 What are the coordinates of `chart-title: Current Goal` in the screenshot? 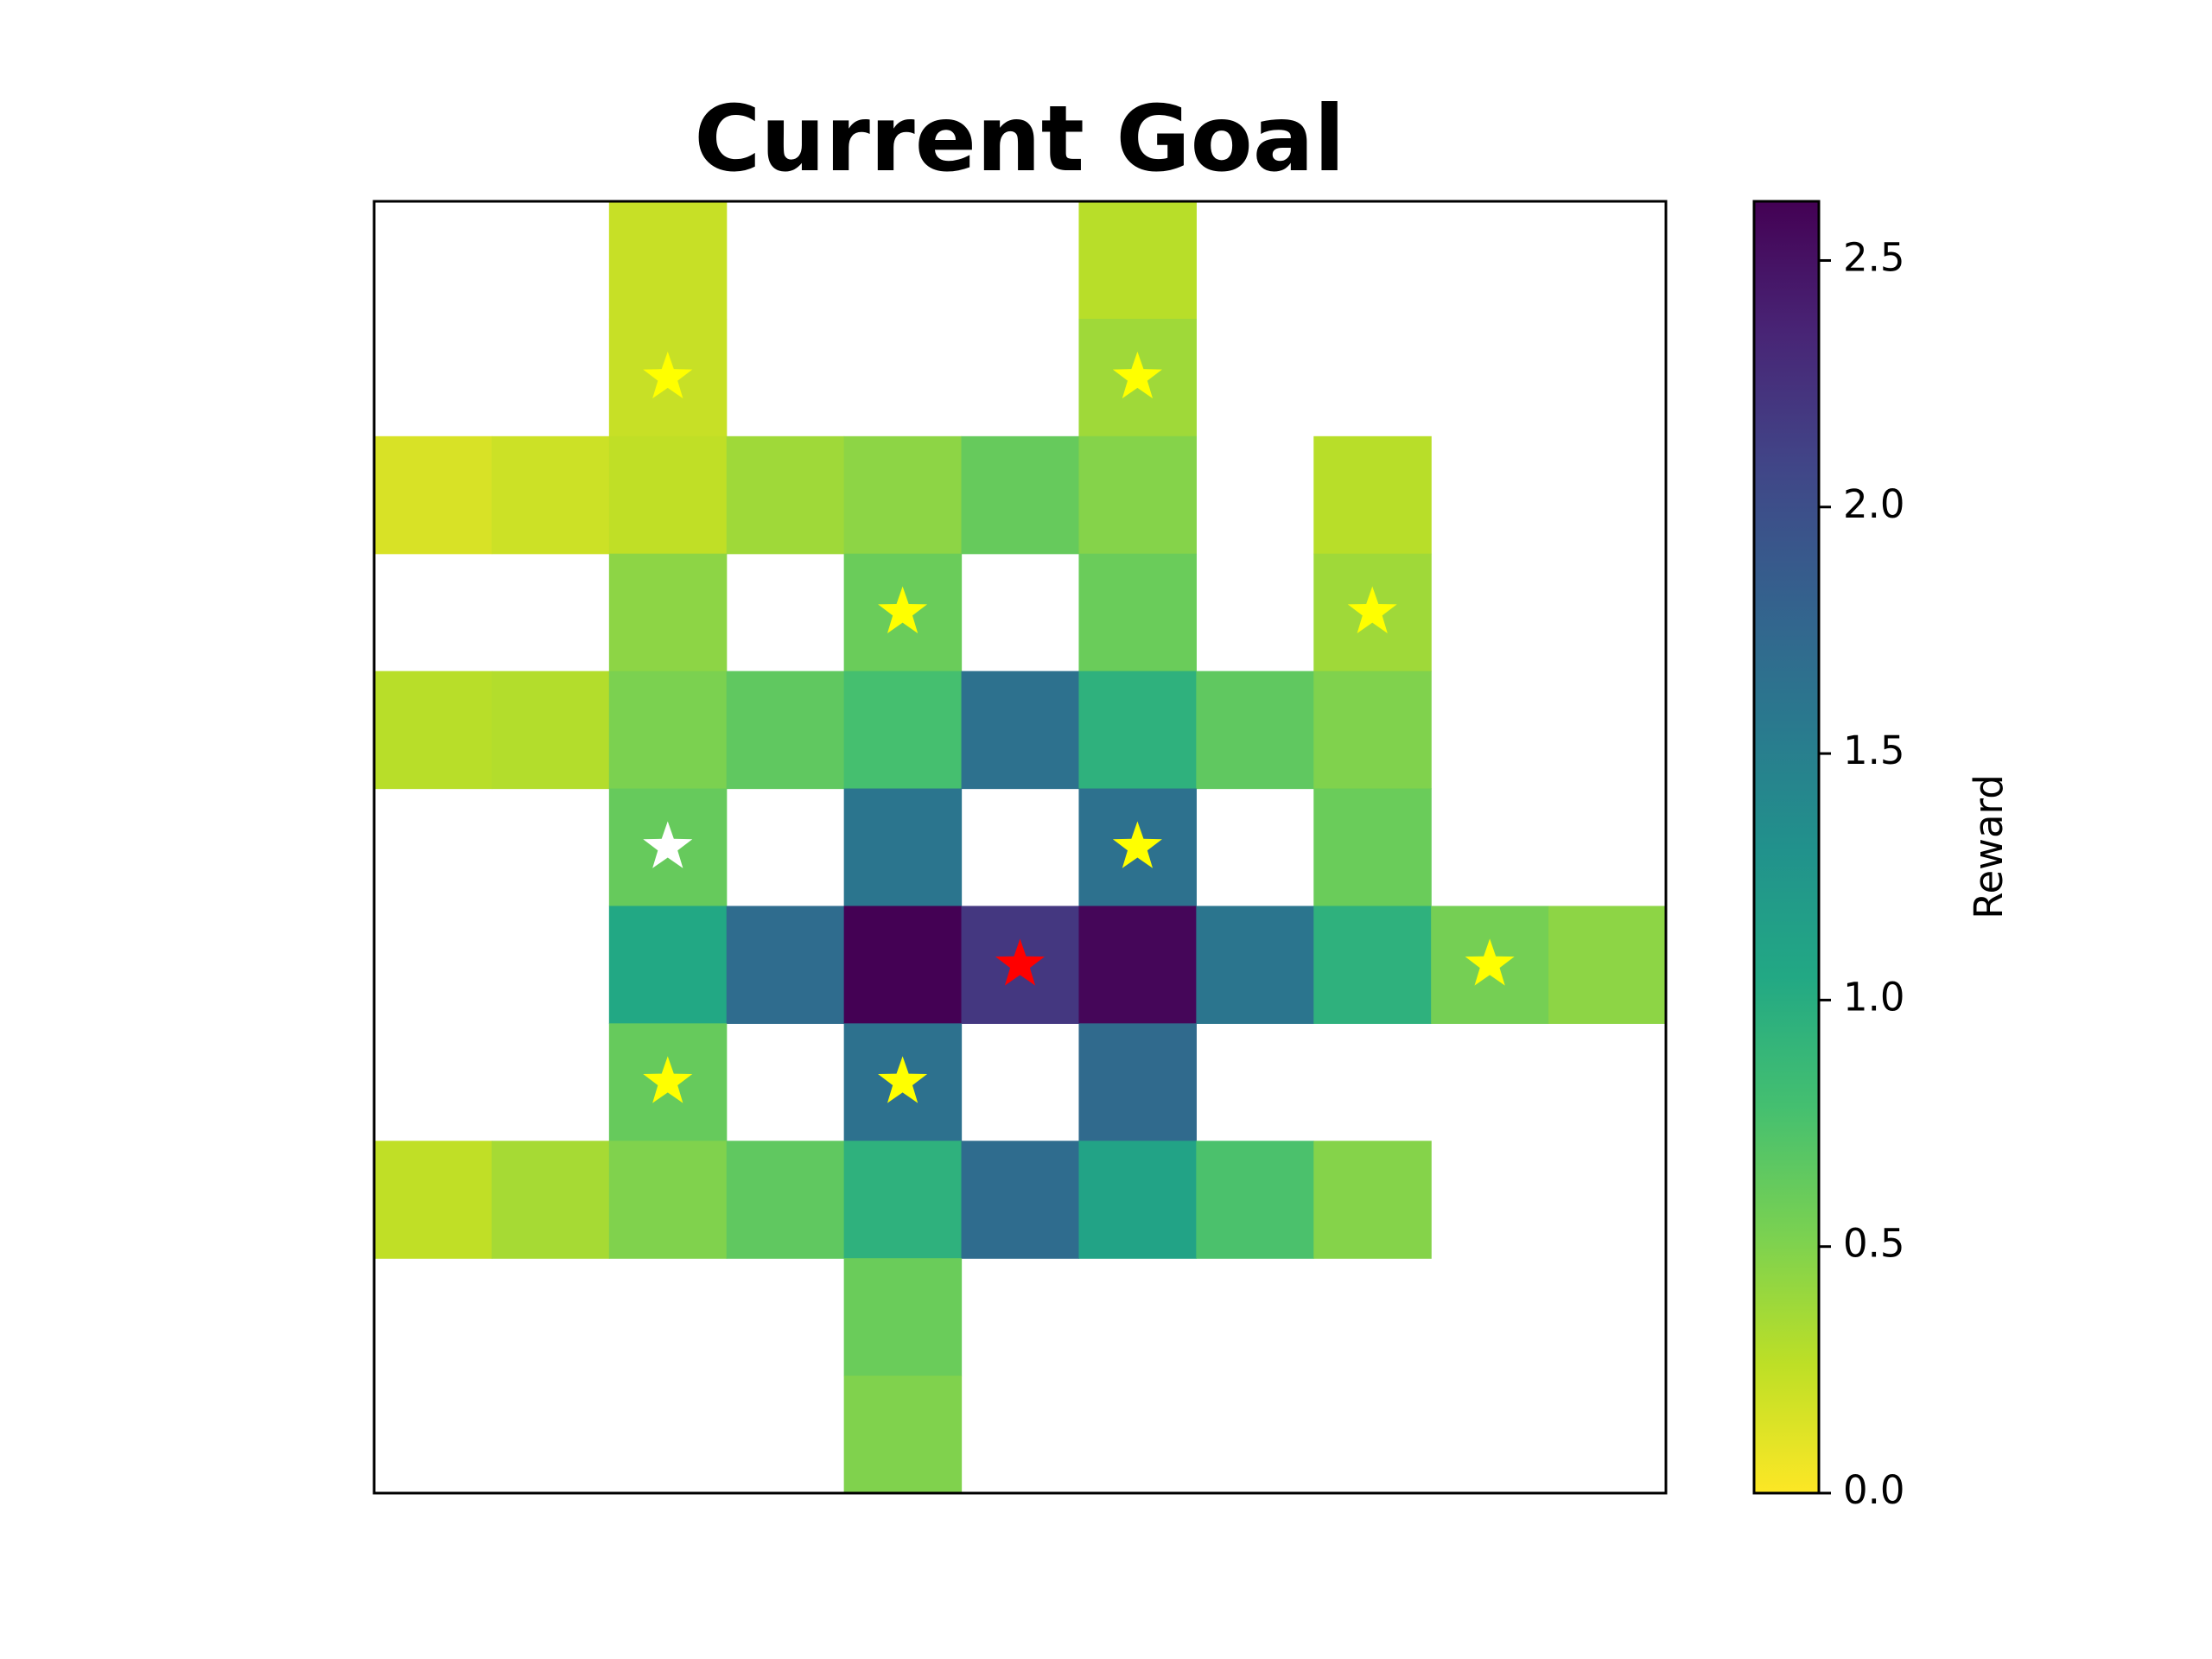 It's located at (1019, 139).